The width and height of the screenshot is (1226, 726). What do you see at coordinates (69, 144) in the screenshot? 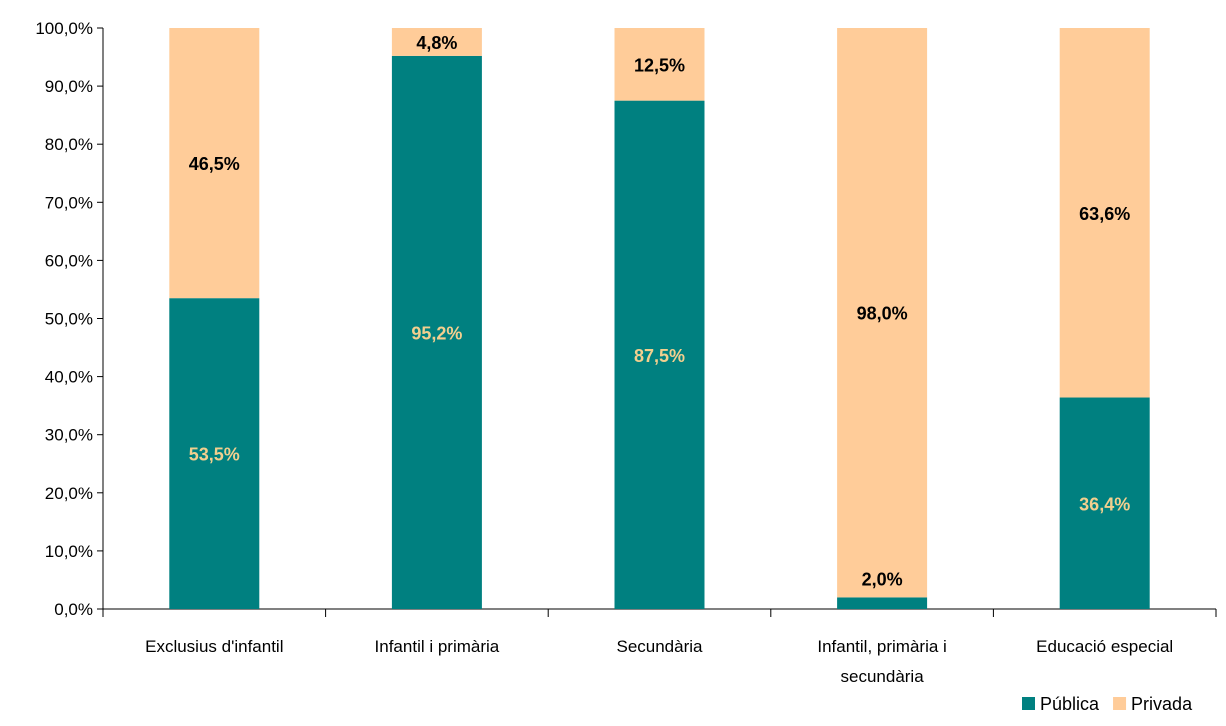
I see `y-tick-label: 80,0%` at bounding box center [69, 144].